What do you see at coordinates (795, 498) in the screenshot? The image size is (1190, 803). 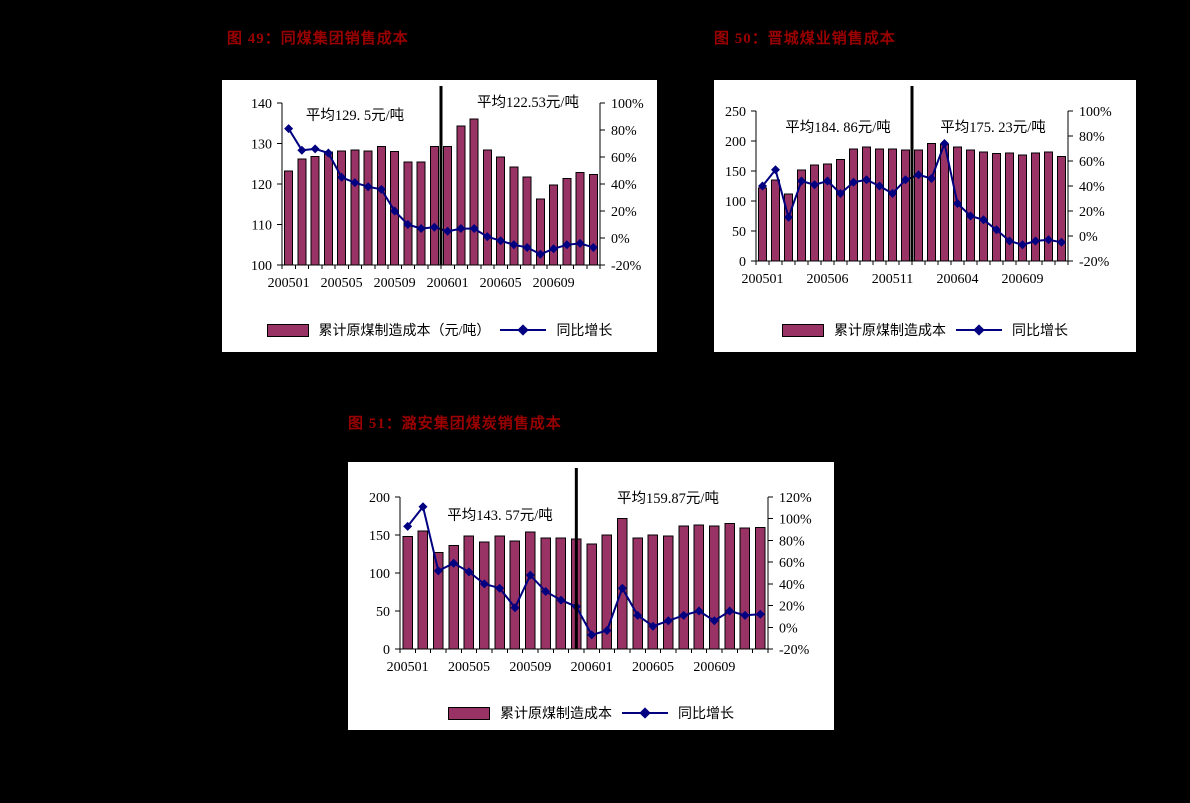 I see `right-axis-tick-label: 120%` at bounding box center [795, 498].